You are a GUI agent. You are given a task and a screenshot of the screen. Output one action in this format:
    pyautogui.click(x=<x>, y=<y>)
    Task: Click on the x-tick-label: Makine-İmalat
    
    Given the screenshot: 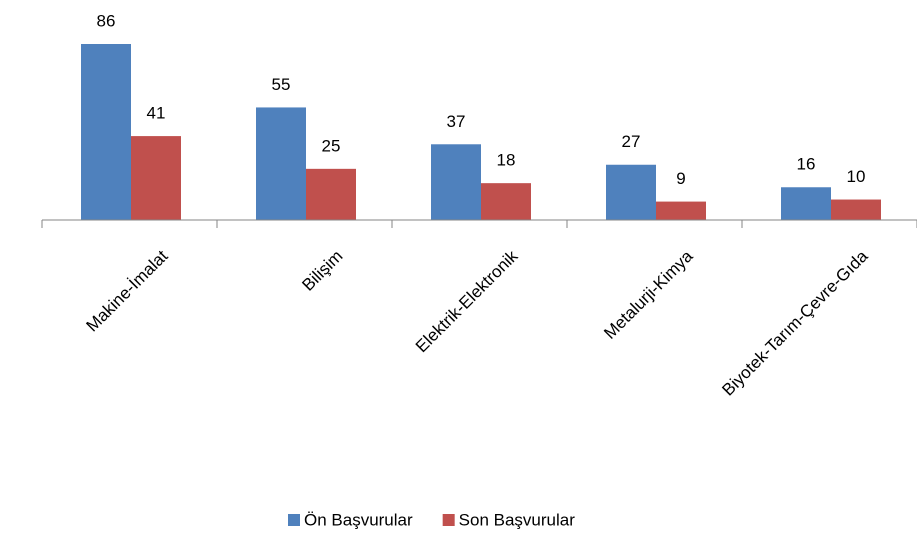 What is the action you would take?
    pyautogui.click(x=127, y=290)
    